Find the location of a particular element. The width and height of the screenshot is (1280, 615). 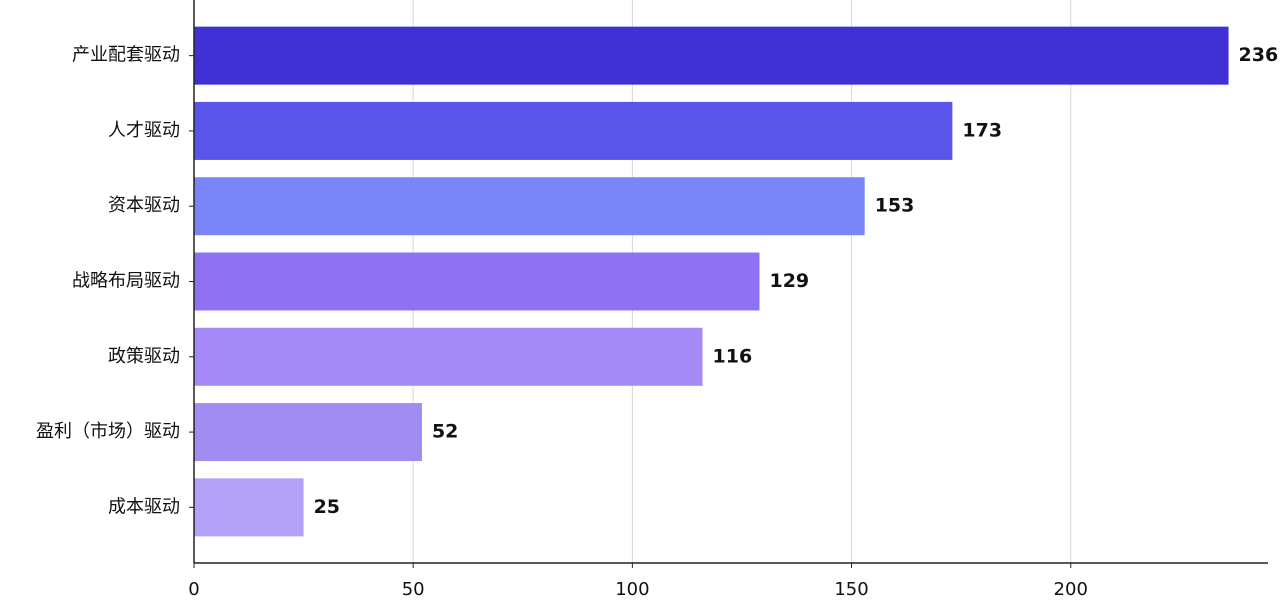

y-tick-label: 战略布局驱动 is located at coordinates (126, 281).